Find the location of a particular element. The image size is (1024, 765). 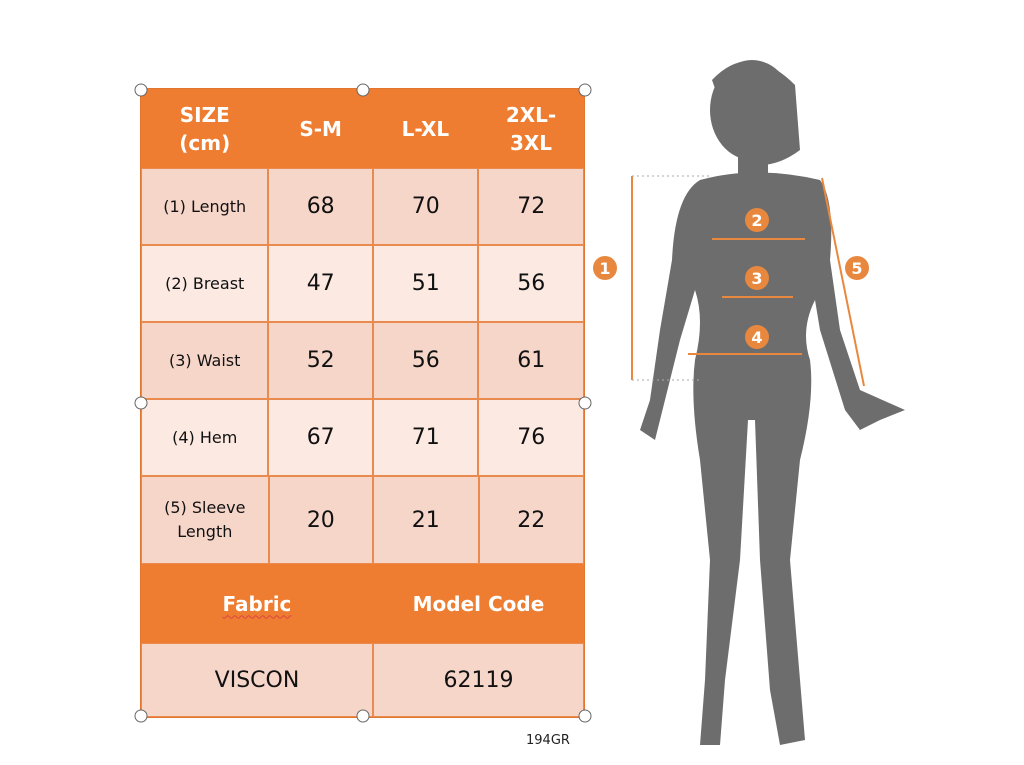

table-row: (4) Hem 67 71 76 is located at coordinates (363, 437).